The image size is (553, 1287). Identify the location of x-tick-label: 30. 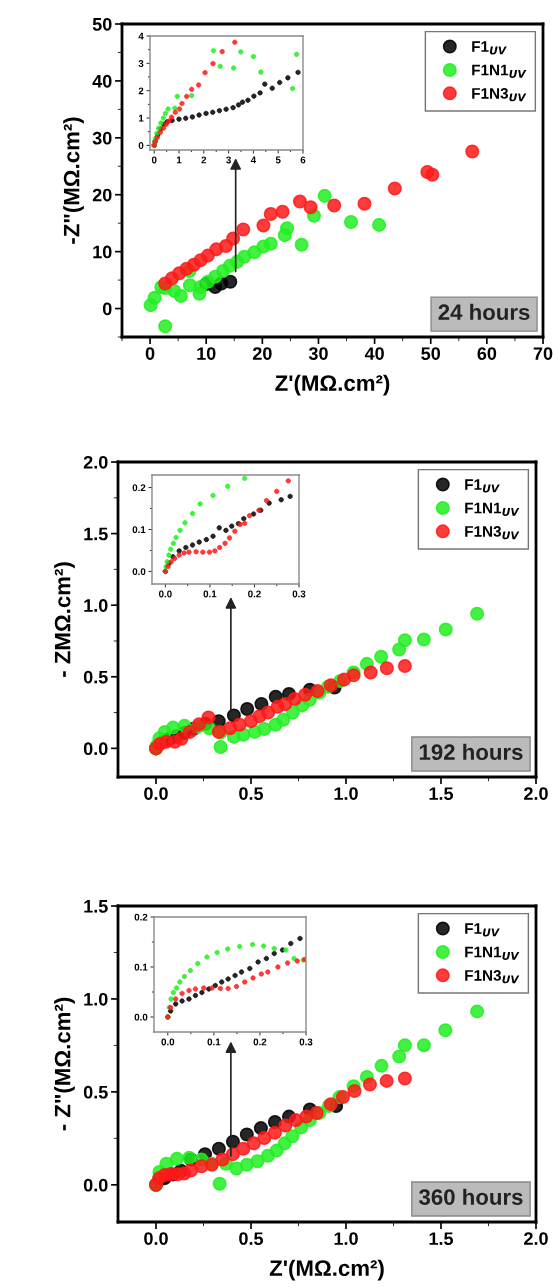
(318, 354).